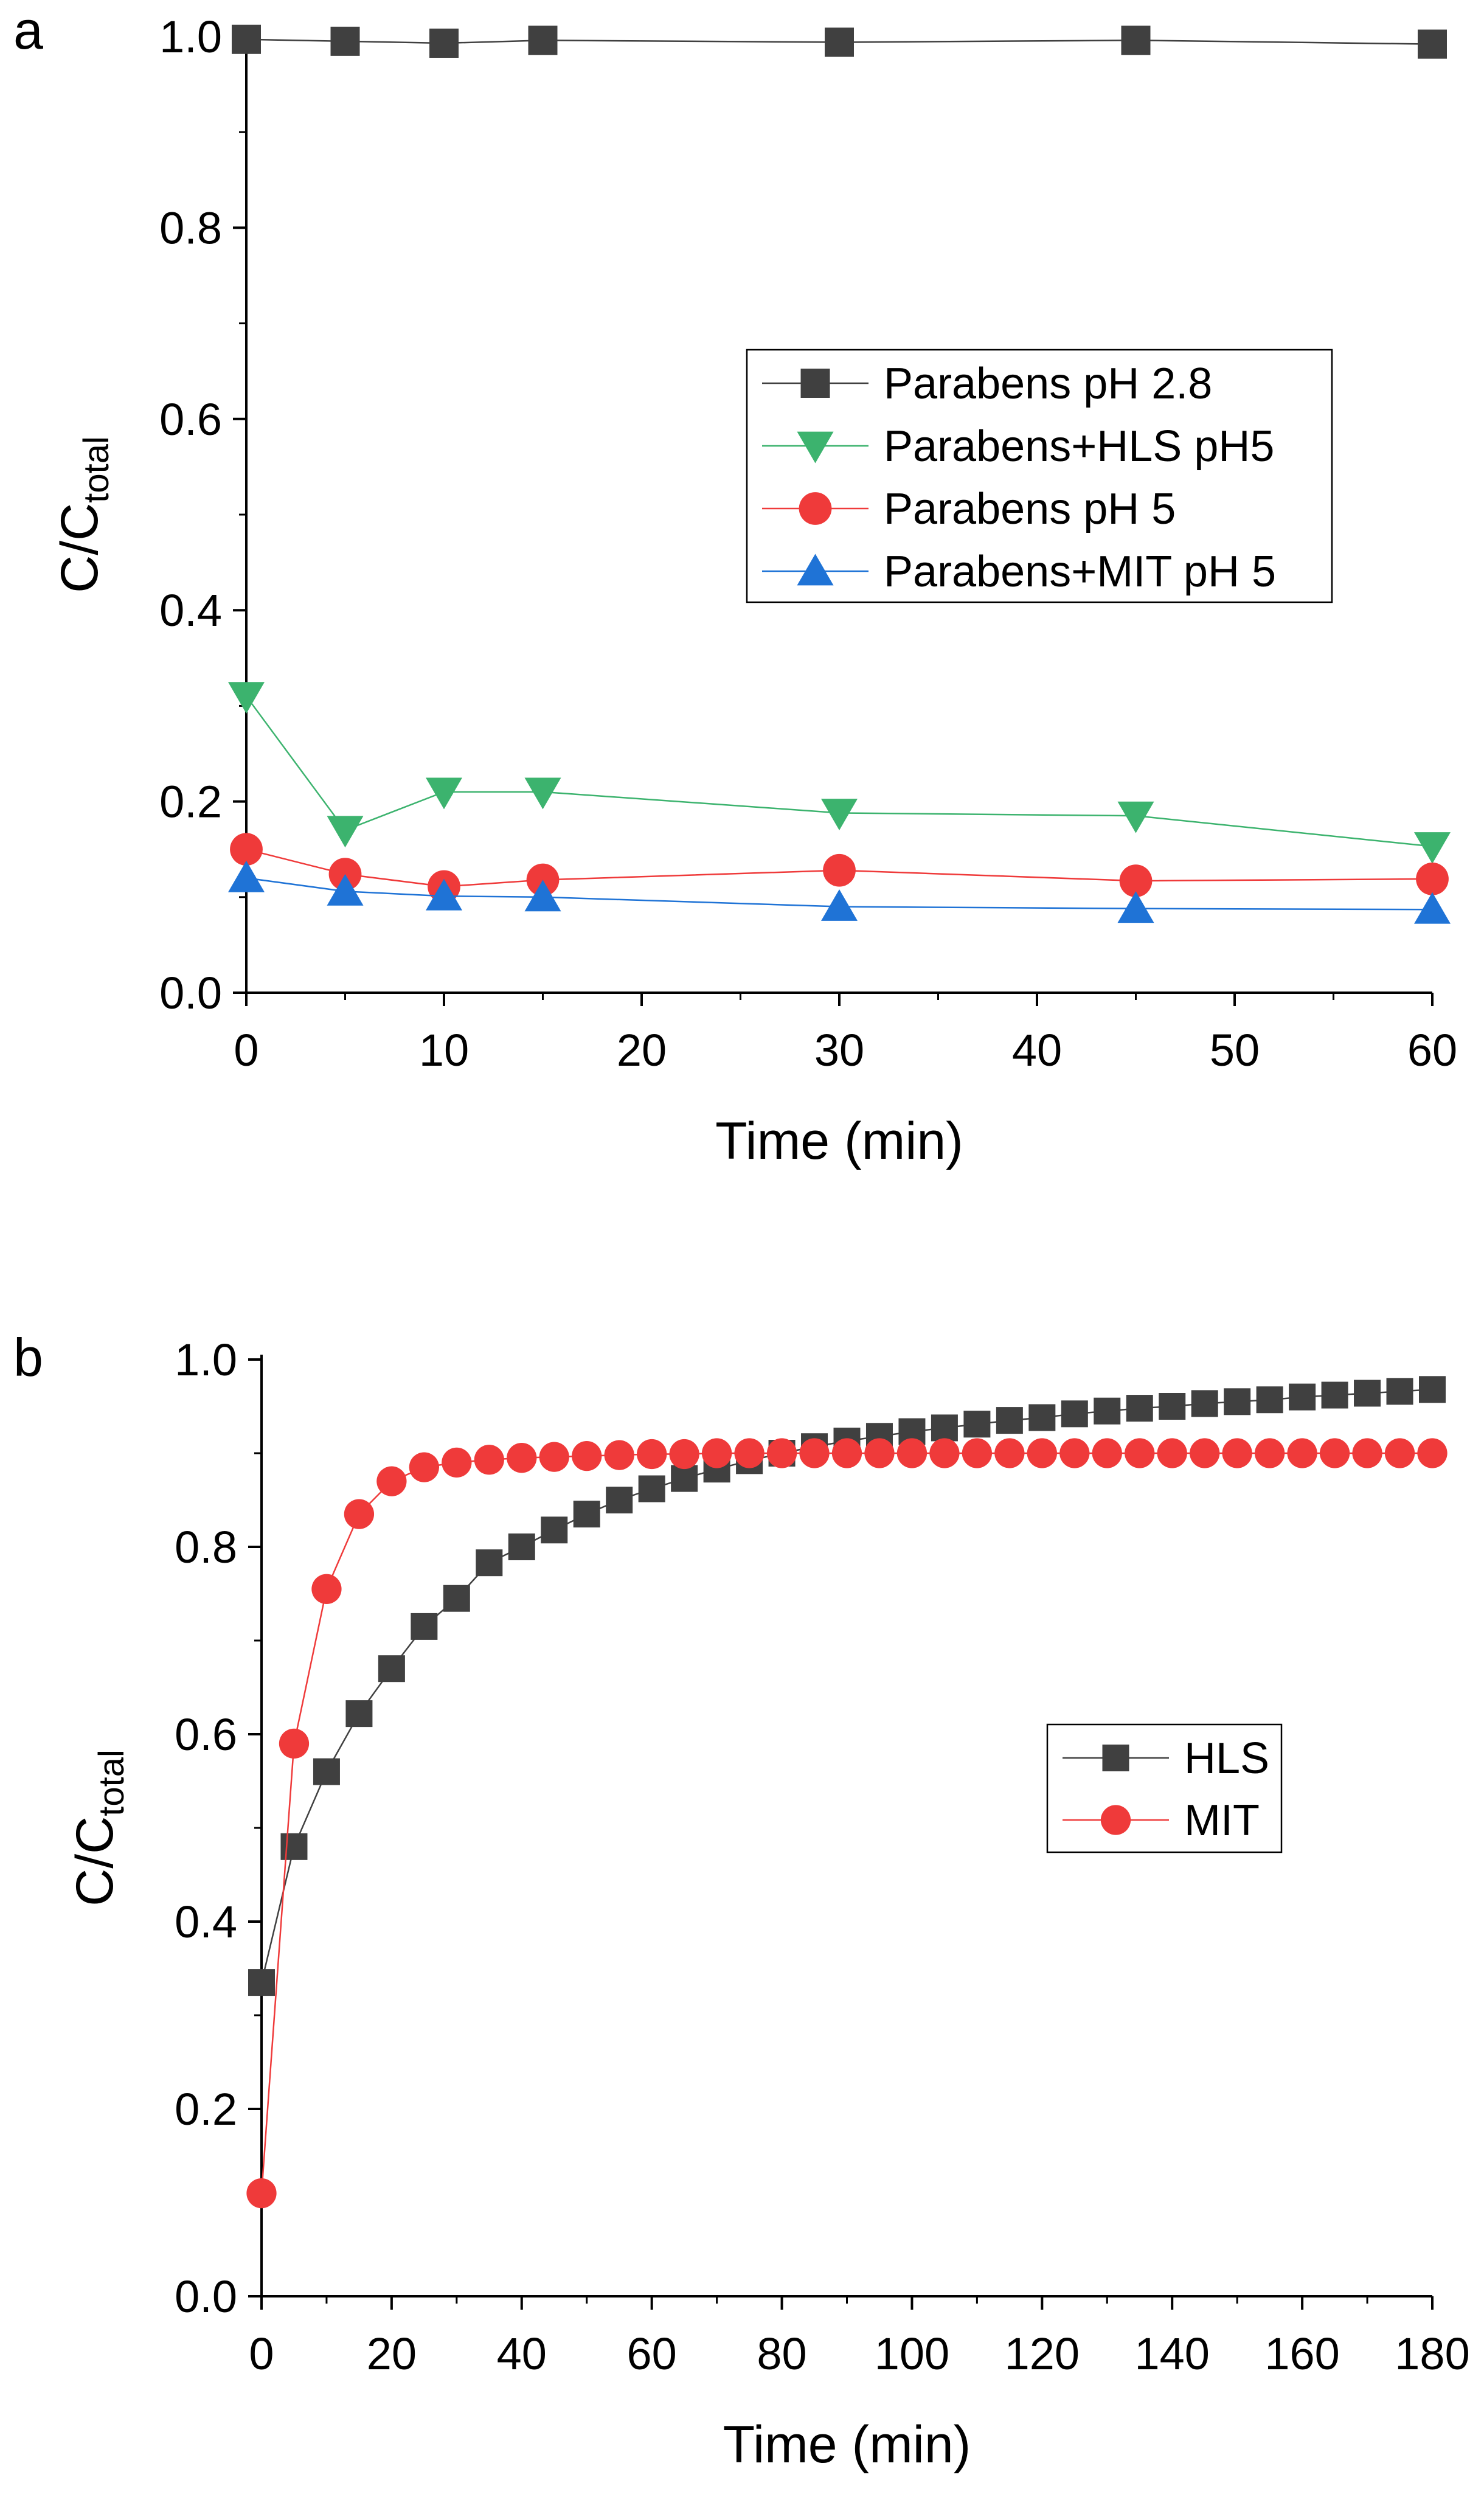 This screenshot has width=1484, height=2511. Describe the element at coordinates (1235, 1050) in the screenshot. I see `x-tick-label: 50` at that location.